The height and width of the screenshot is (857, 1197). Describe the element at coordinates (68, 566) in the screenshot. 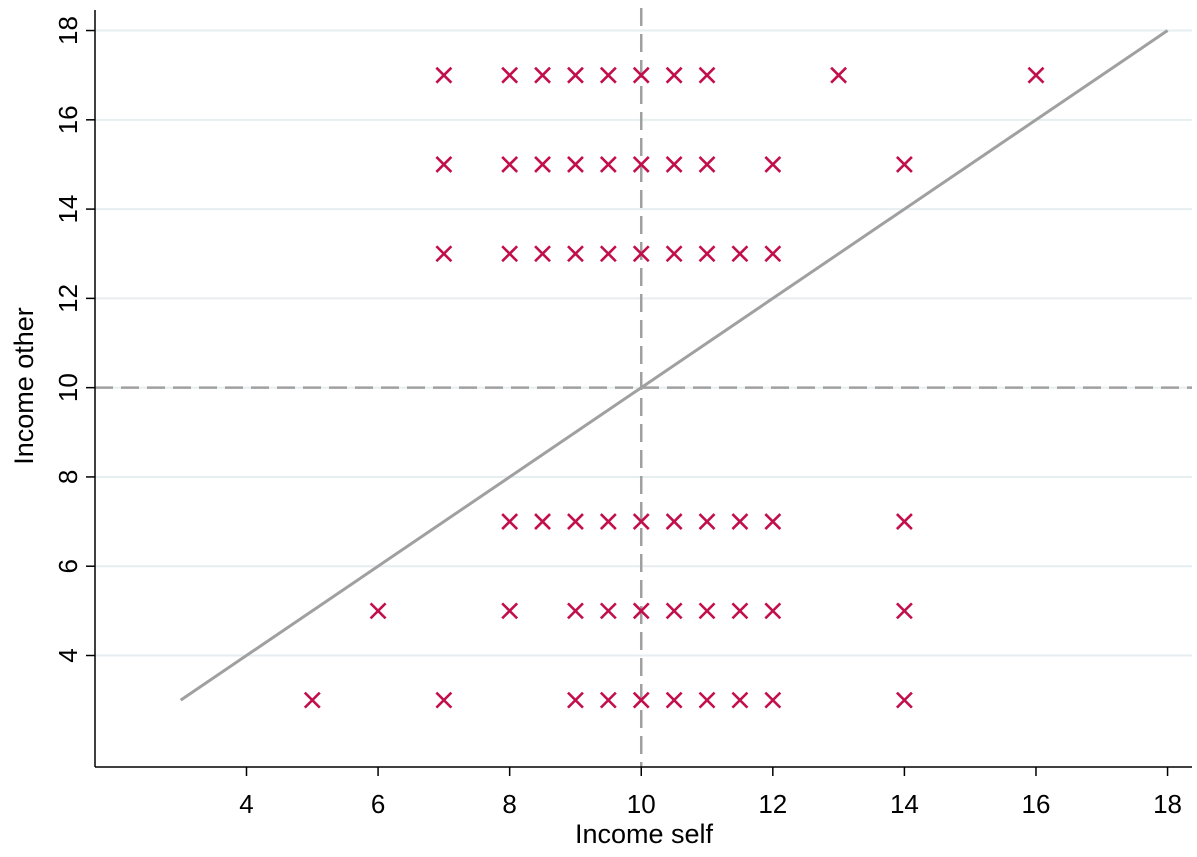

I see `y-tick-label-6: 6` at that location.